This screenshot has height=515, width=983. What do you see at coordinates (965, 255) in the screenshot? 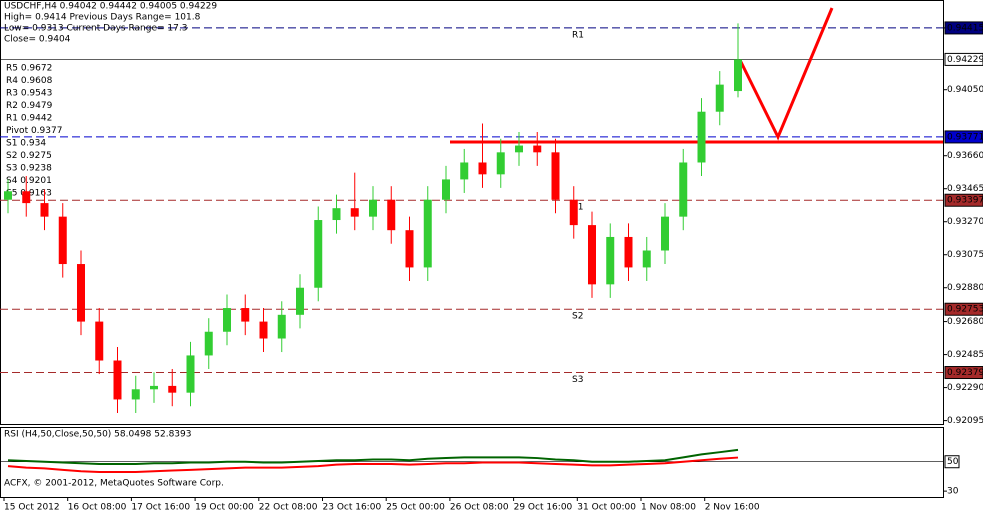
I see `y-tick-label: 0.93075` at bounding box center [965, 255].